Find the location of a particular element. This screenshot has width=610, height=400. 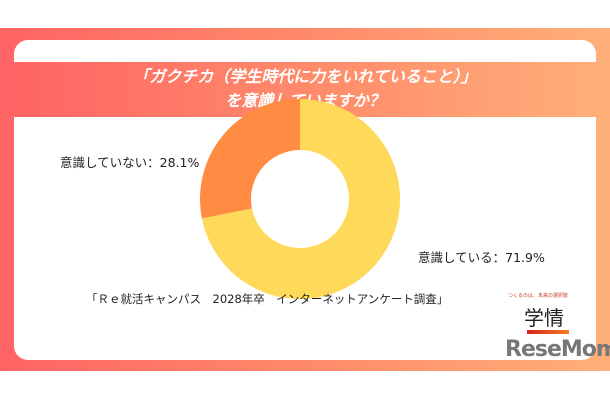

source-note: 「Ｒｅ就活キャンパス 2028年卒 インターネットアンケート調査」 is located at coordinates (267, 299).